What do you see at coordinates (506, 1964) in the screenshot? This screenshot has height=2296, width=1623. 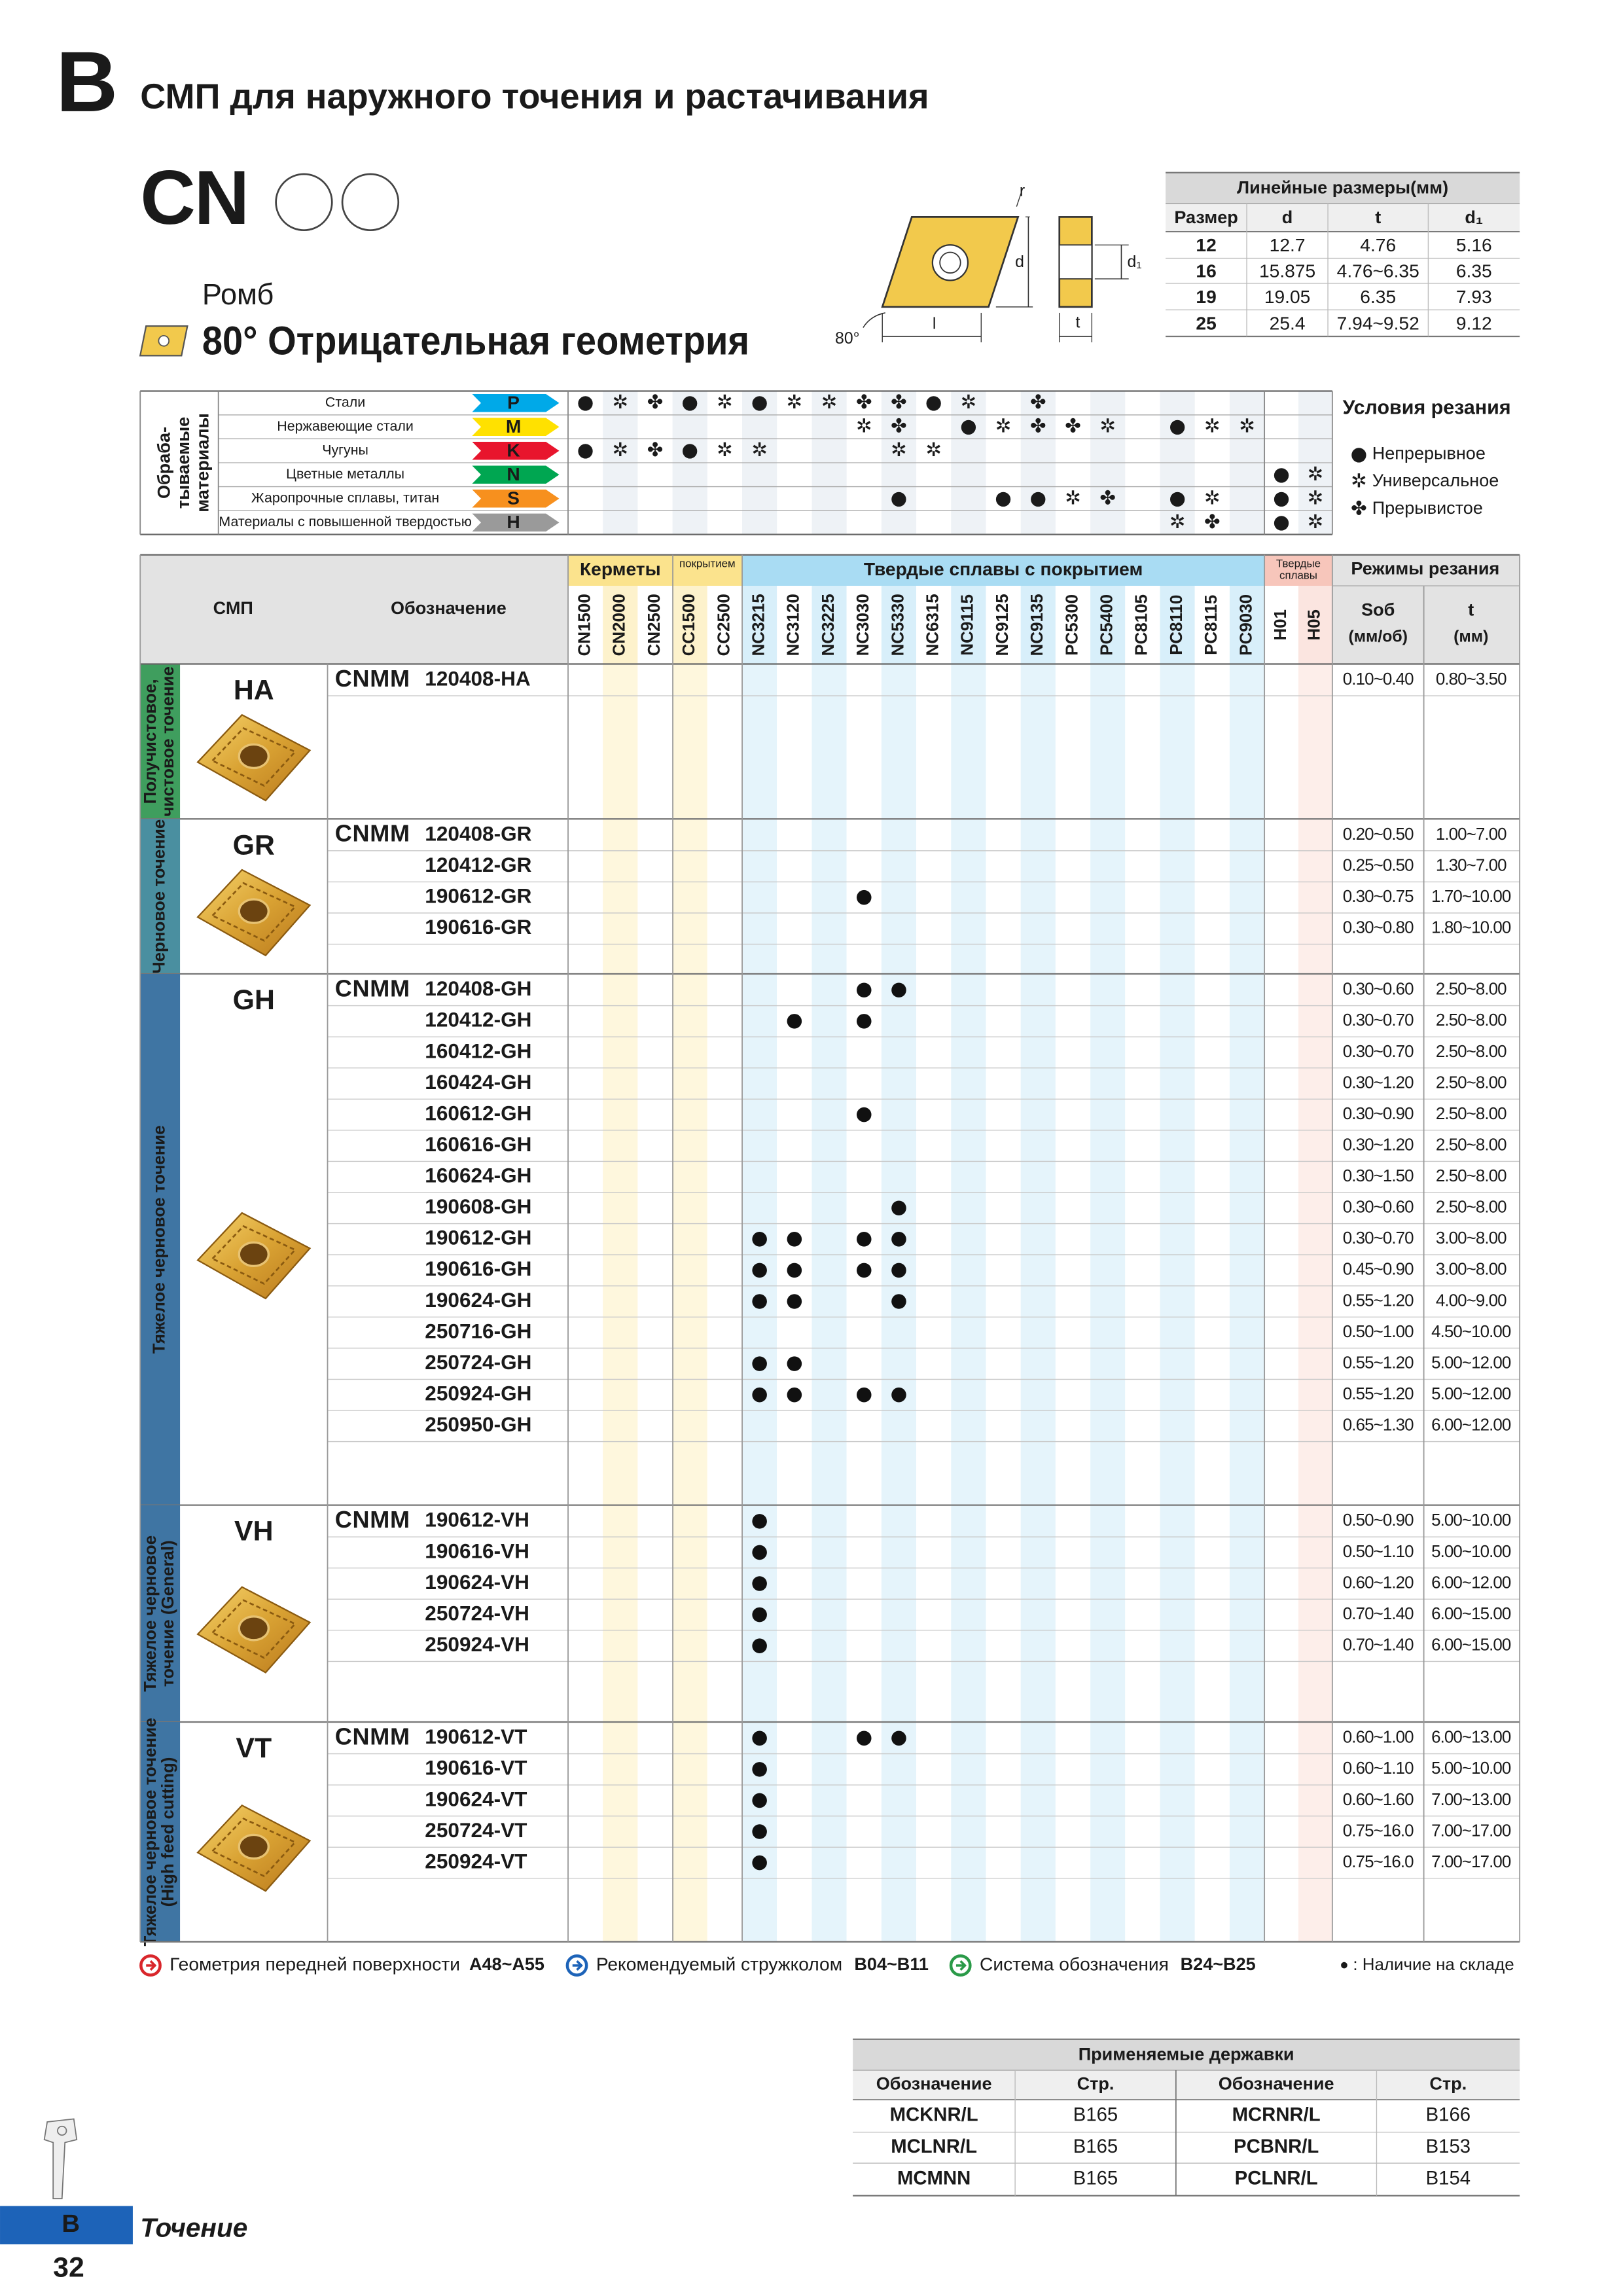 I see `link-pages: A48~A55` at bounding box center [506, 1964].